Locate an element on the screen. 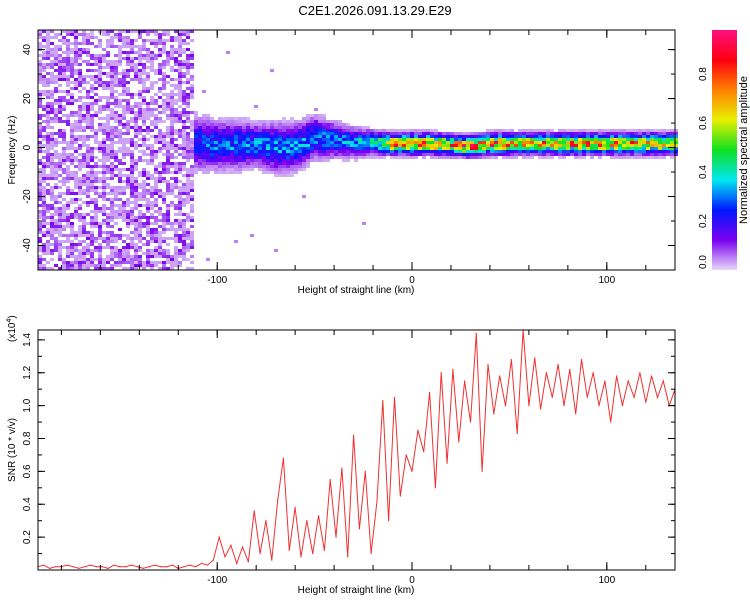  snr-data-point is located at coordinates (505, 406).